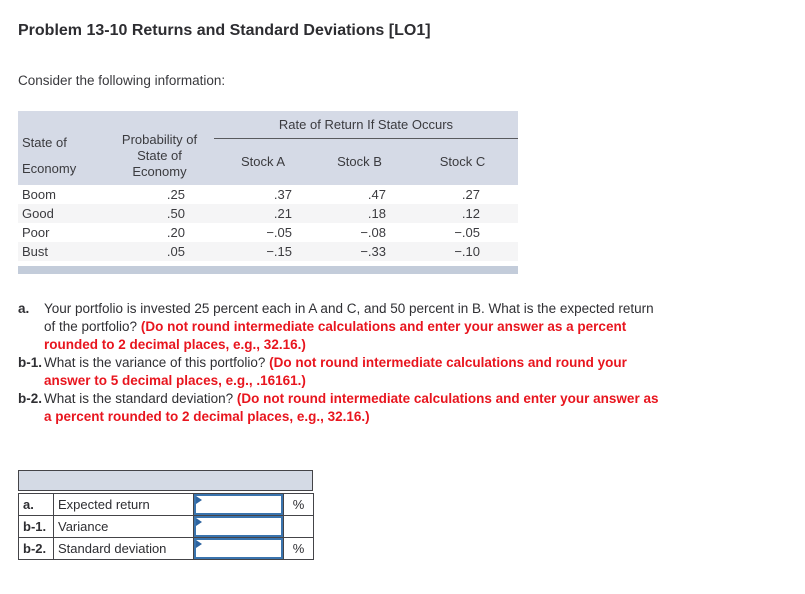  What do you see at coordinates (298, 526) in the screenshot?
I see `answer-b1-suffix` at bounding box center [298, 526].